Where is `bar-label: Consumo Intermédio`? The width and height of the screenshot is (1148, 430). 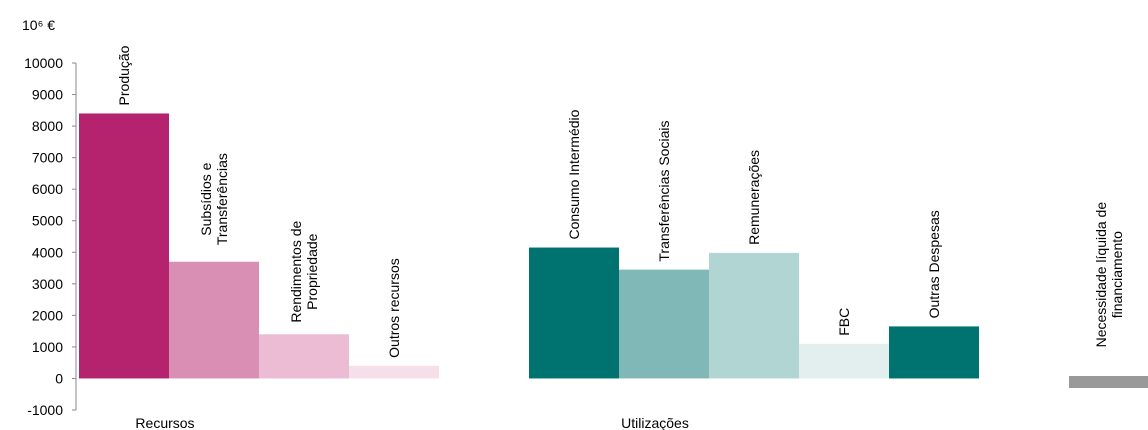 bar-label: Consumo Intermédio is located at coordinates (574, 174).